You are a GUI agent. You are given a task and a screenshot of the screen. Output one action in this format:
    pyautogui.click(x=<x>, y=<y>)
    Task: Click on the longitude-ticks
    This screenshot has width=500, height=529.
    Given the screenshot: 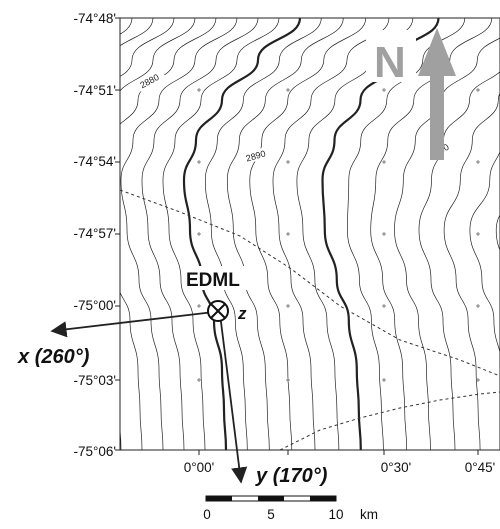 What is the action you would take?
    pyautogui.click(x=338, y=452)
    